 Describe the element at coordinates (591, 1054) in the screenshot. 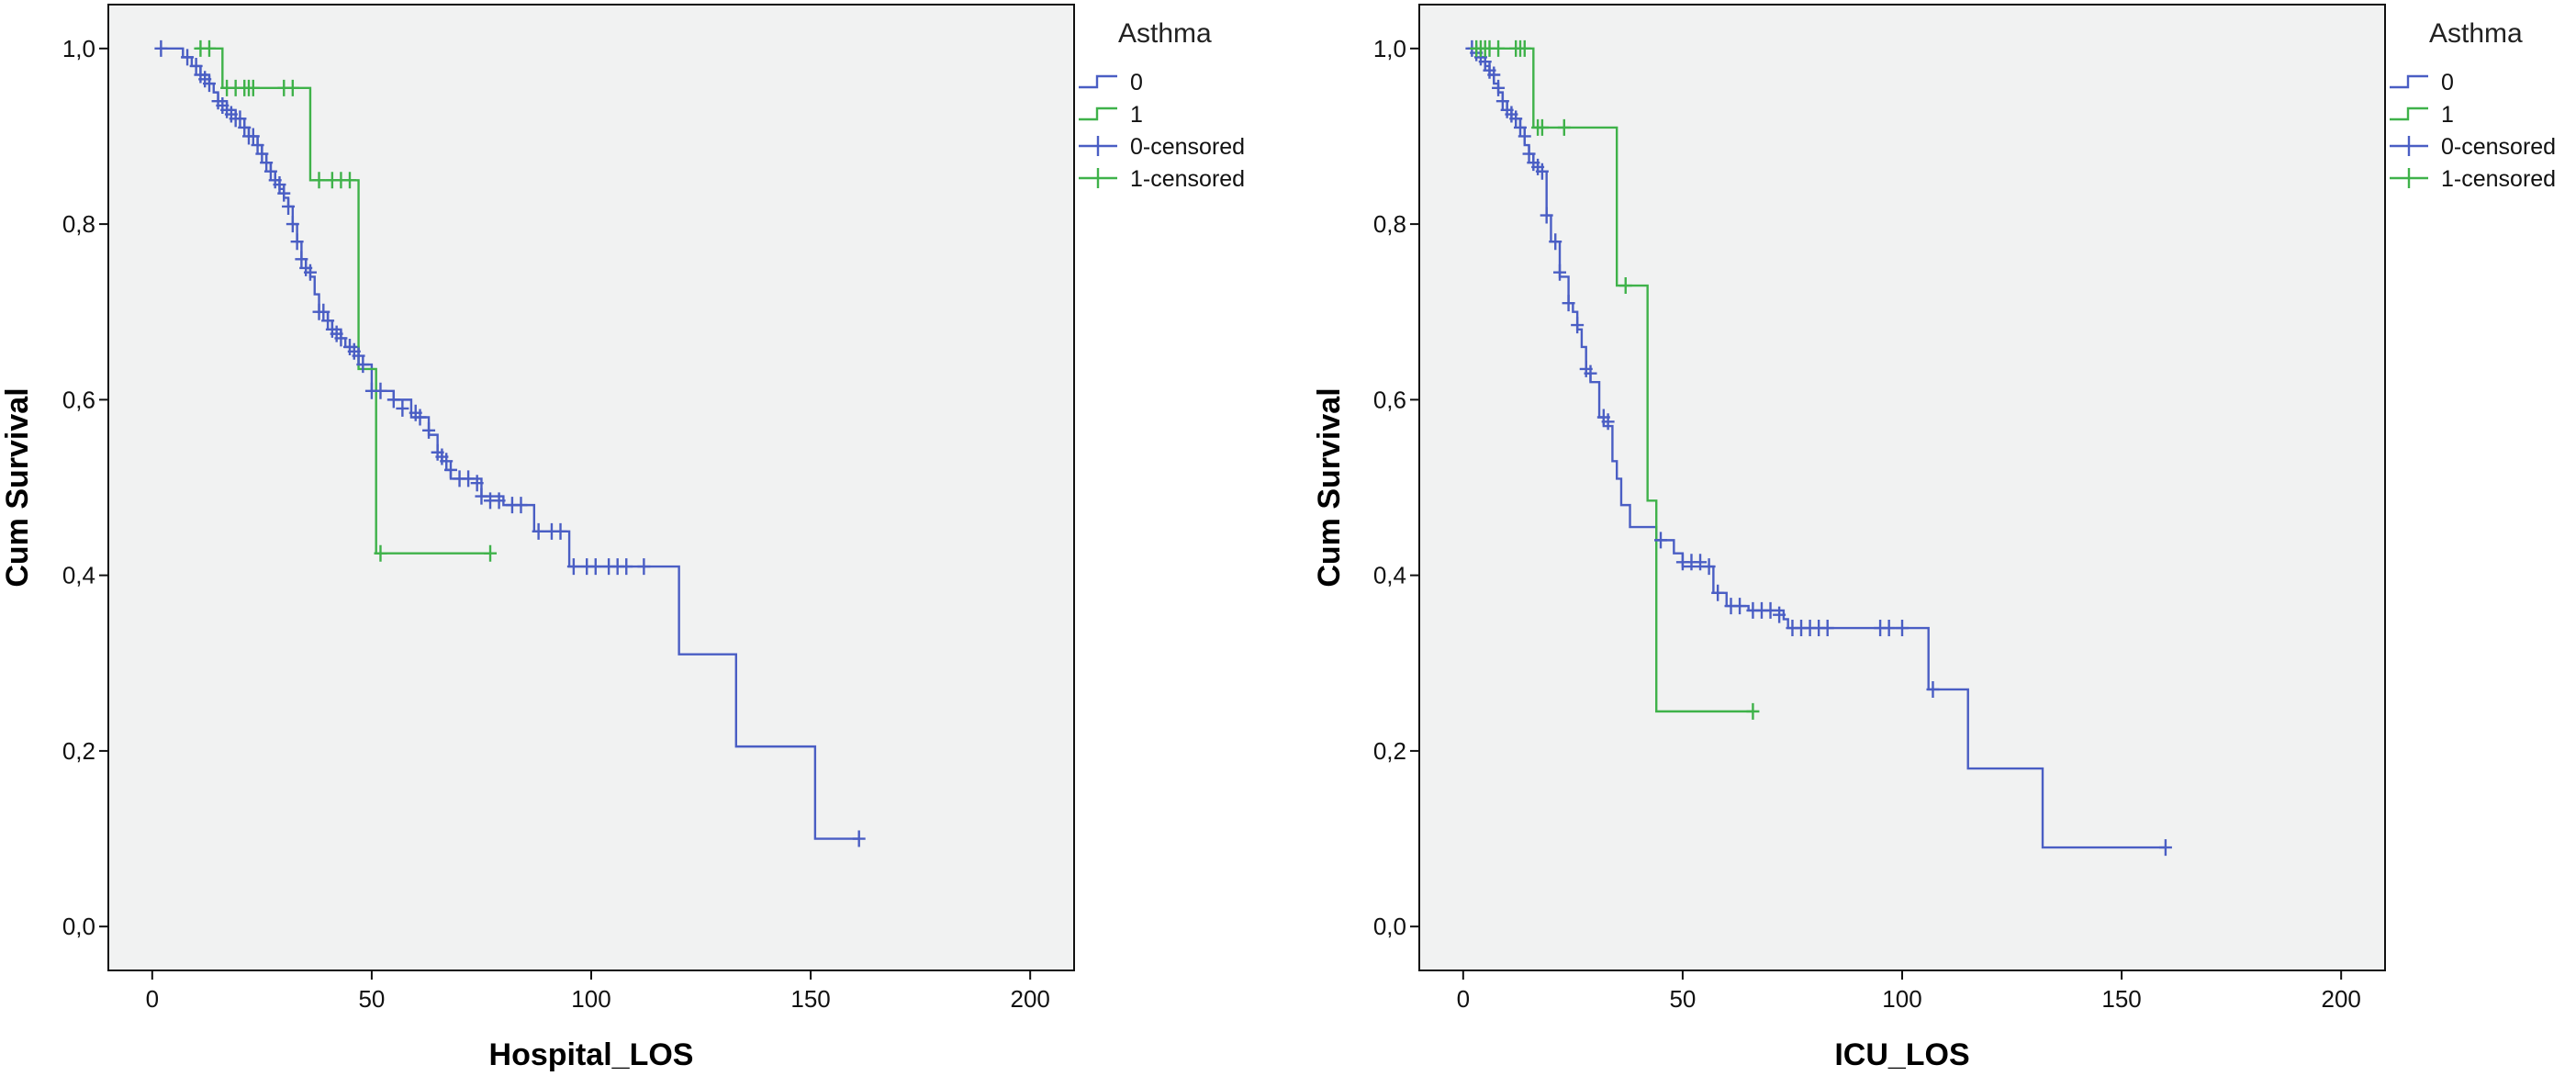

I see `x-axis-title: Hospital_LOS` at that location.